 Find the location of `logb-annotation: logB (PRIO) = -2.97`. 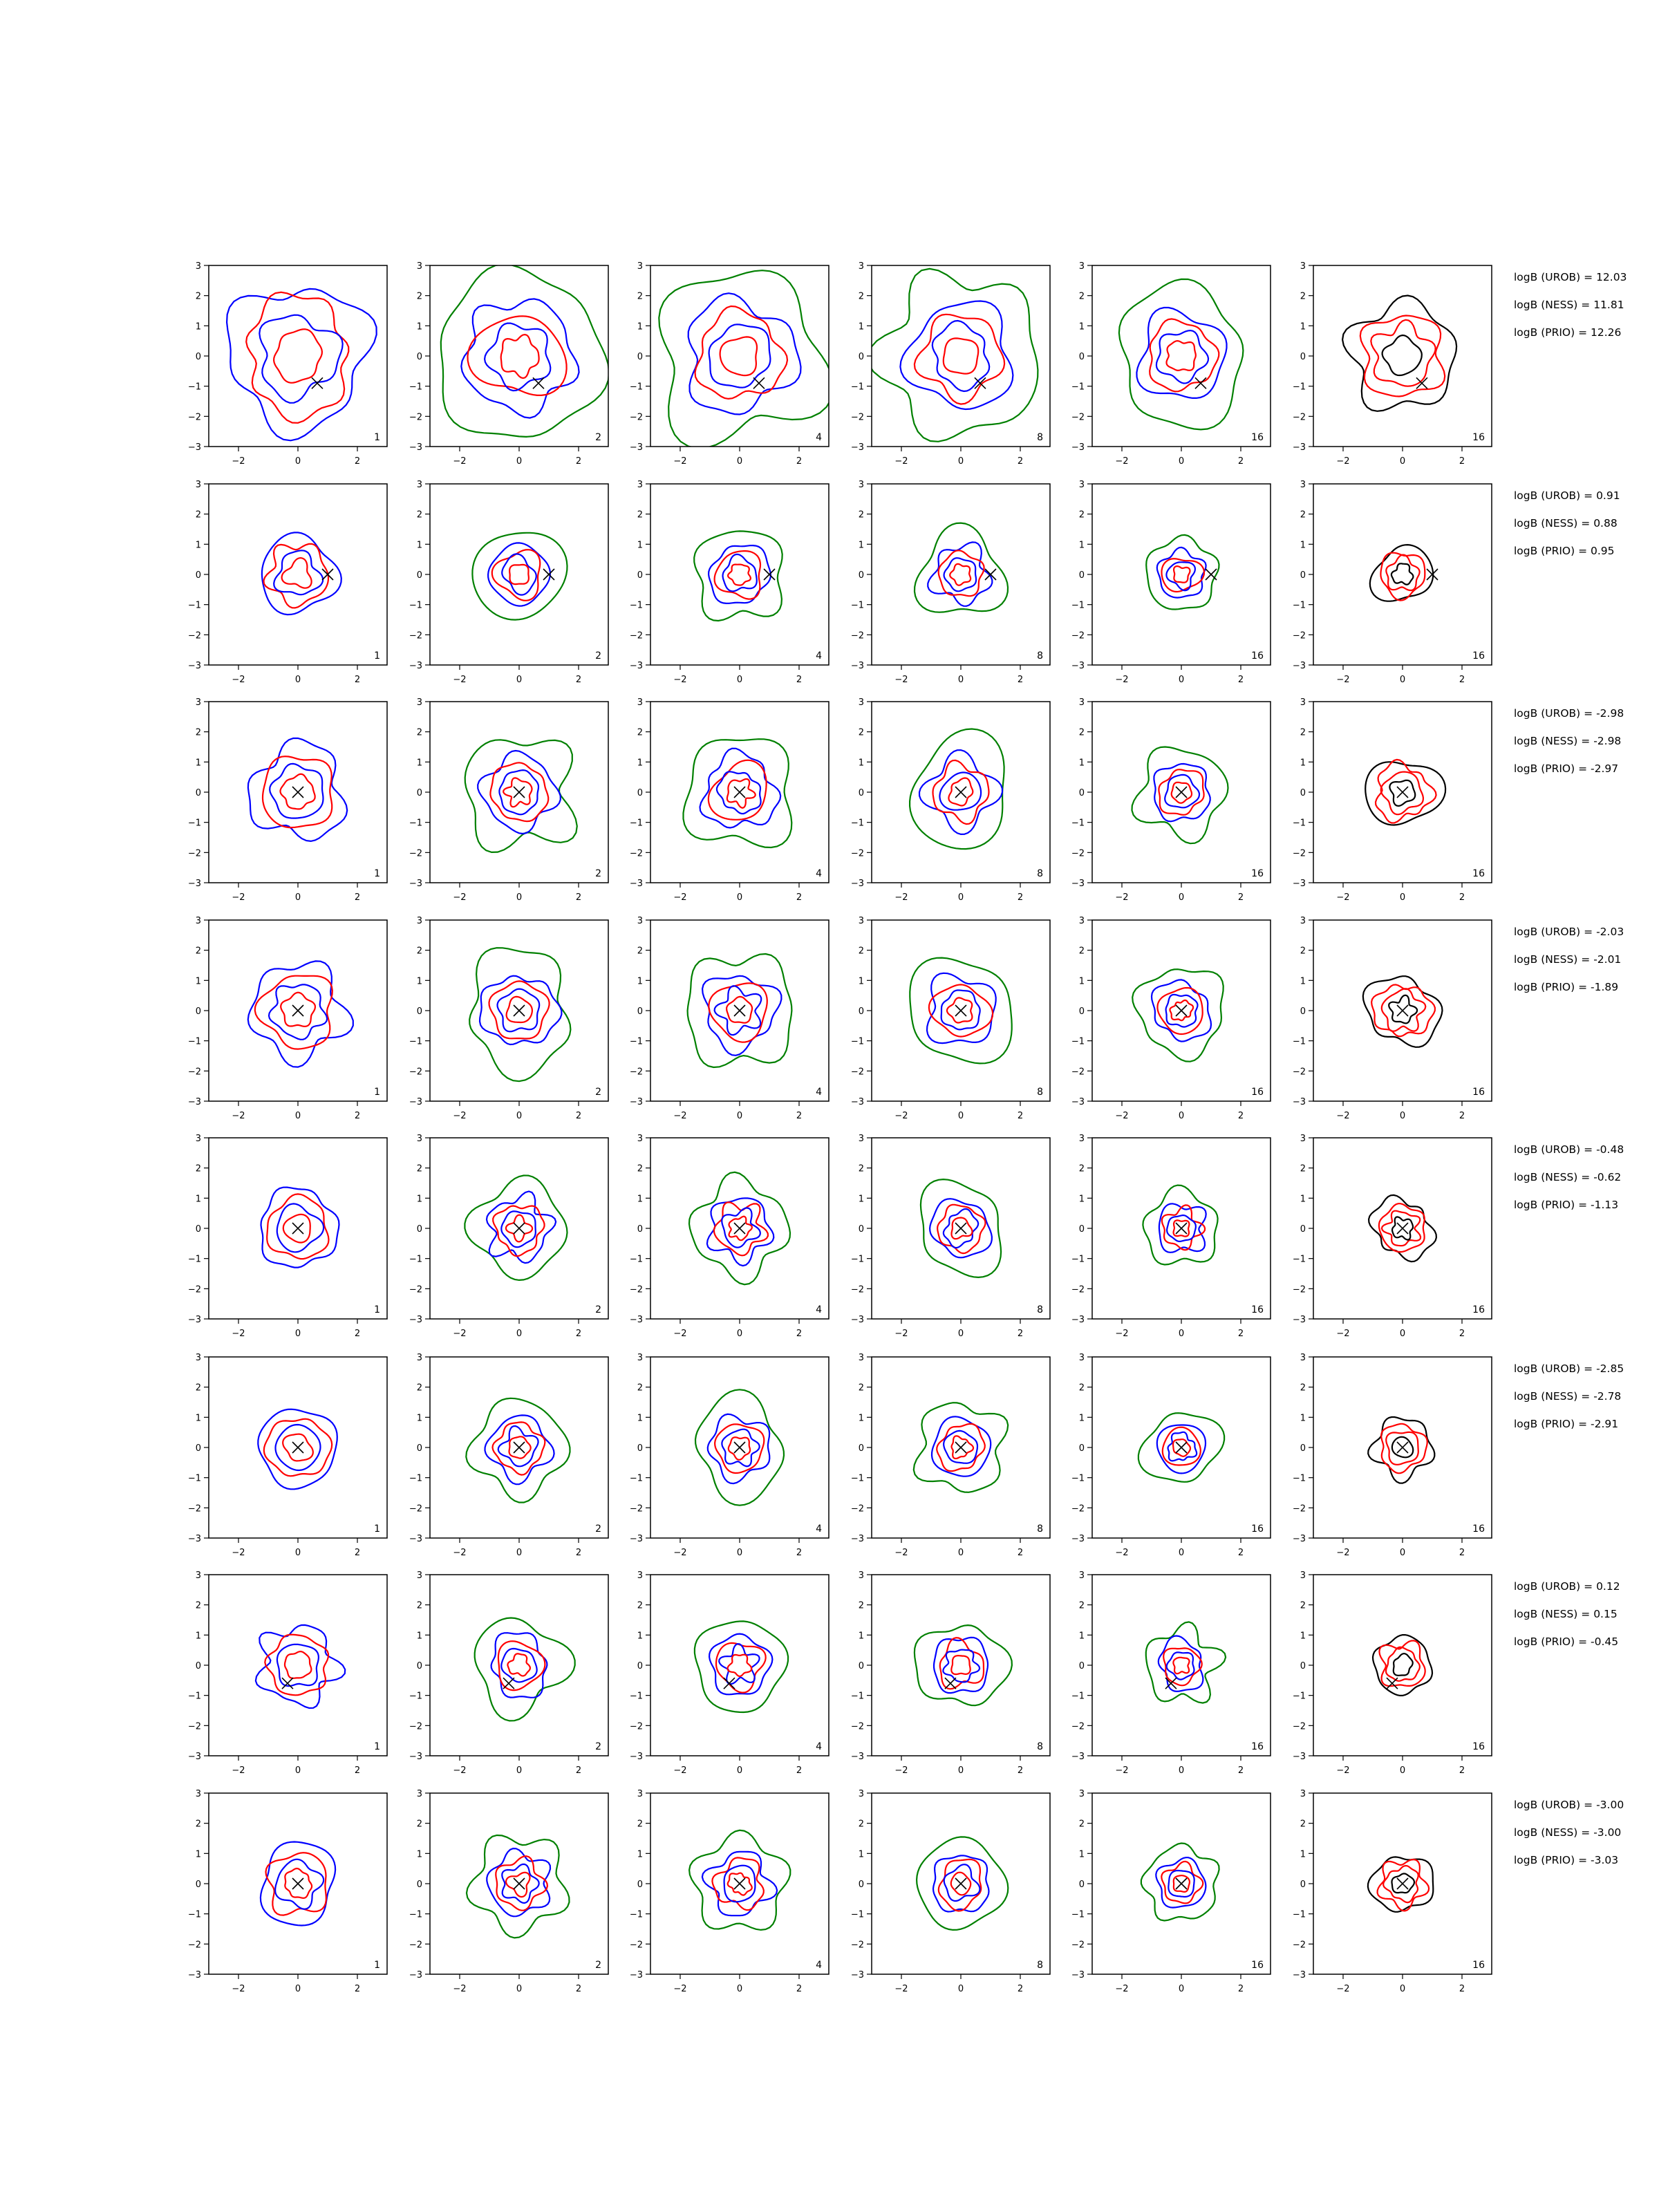

logb-annotation: logB (PRIO) = -2.97 is located at coordinates (1566, 768).